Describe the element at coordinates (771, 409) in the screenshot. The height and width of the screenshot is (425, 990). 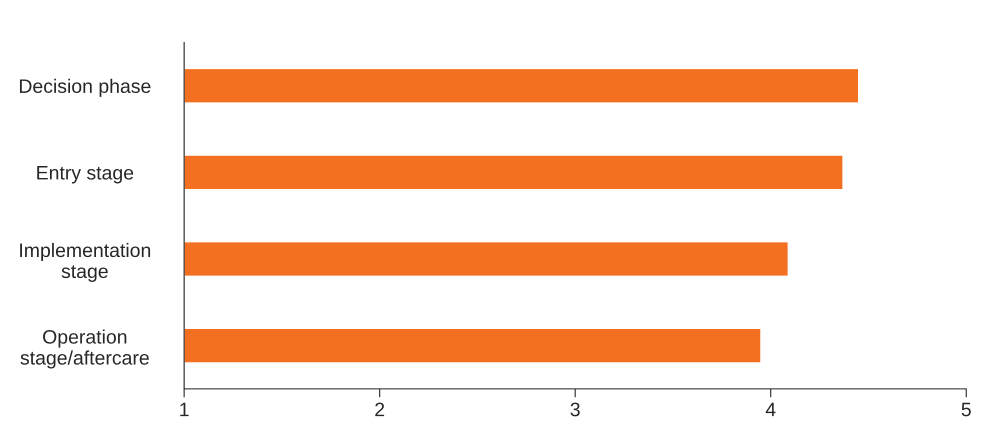
I see `x-tick-label: 4` at that location.